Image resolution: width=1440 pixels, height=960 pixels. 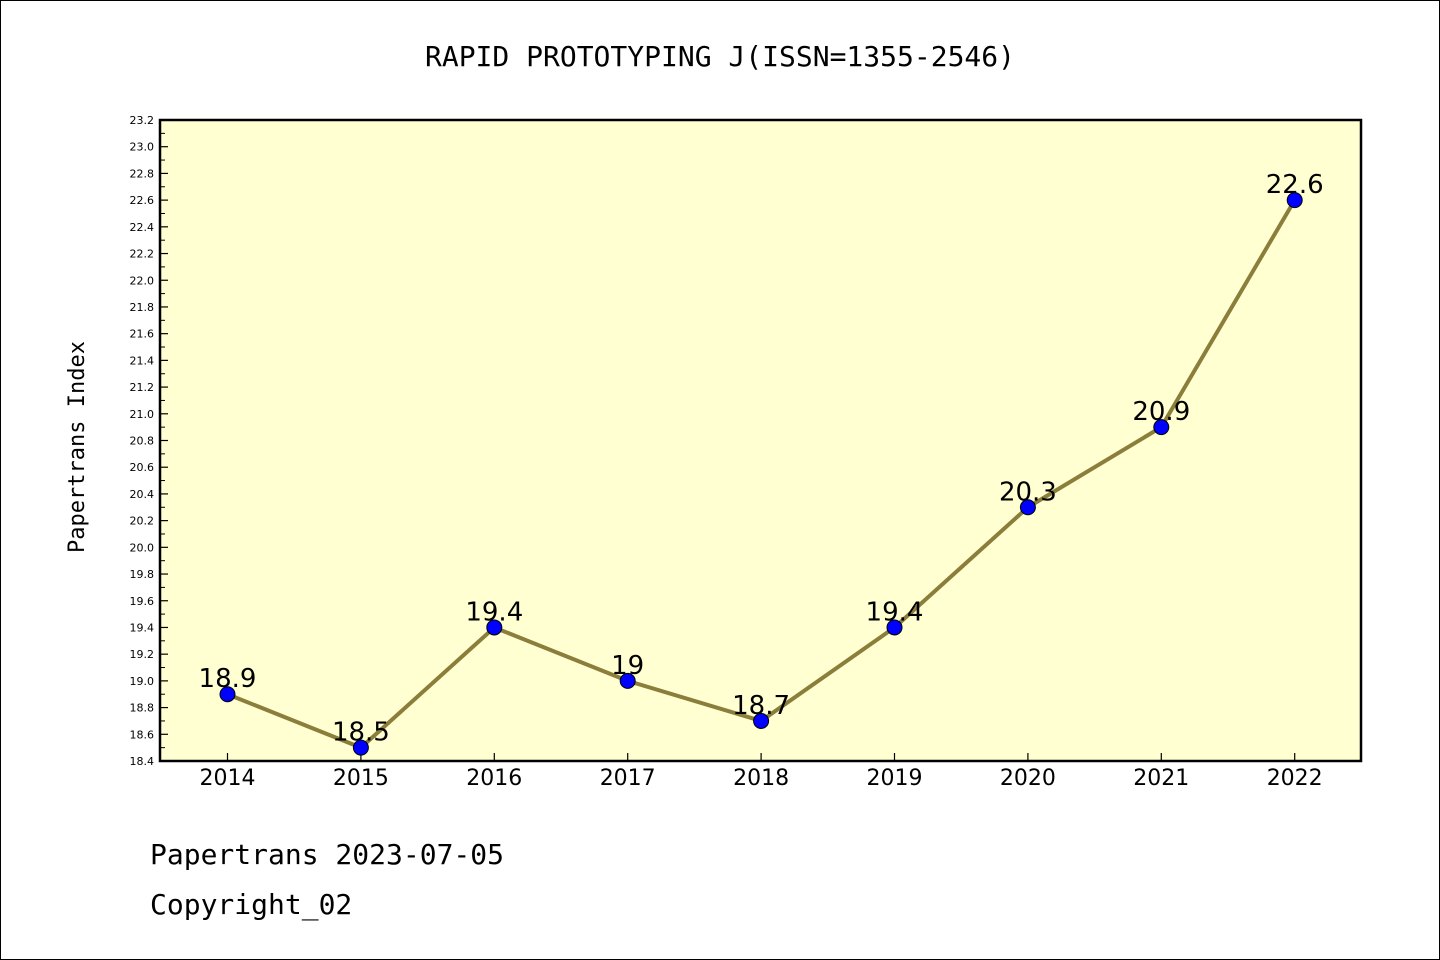 I want to click on data-label: 19, so click(x=627, y=666).